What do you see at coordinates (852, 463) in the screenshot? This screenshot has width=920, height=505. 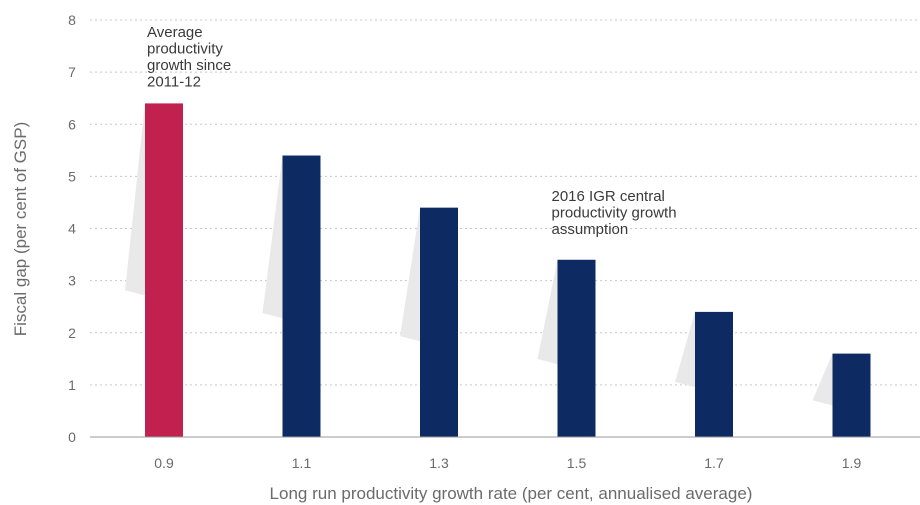 I see `x-tick-label: 1.9` at bounding box center [852, 463].